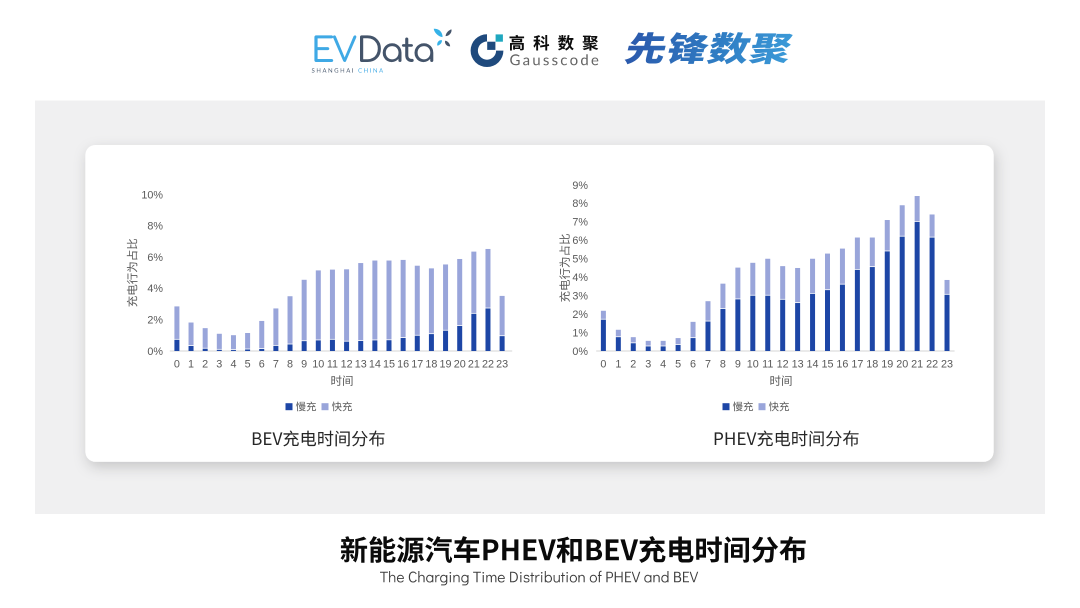 The image size is (1080, 608). Describe the element at coordinates (580, 296) in the screenshot. I see `svg-text: 3%` at that location.